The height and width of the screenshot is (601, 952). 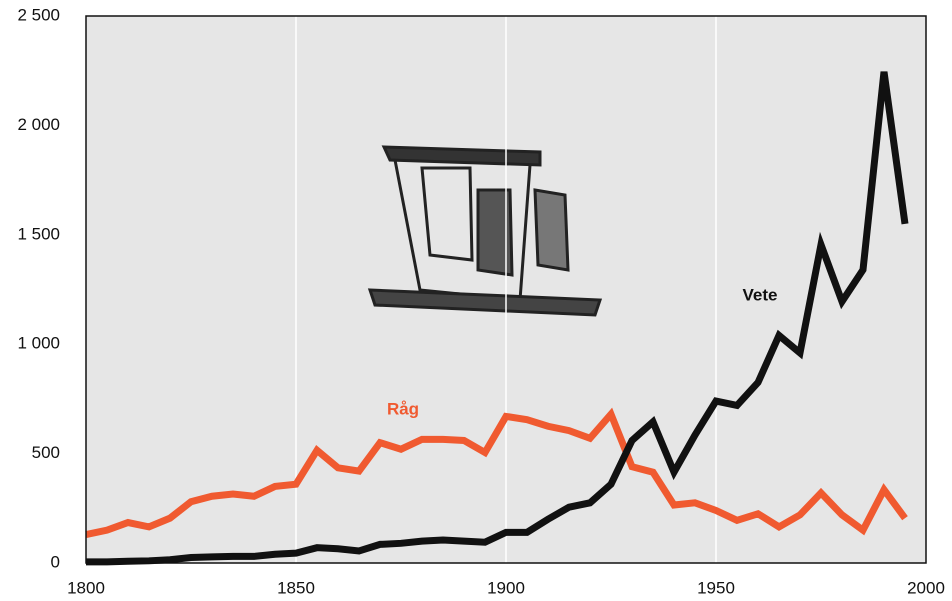 I want to click on combine-illustration, so click(x=485, y=231).